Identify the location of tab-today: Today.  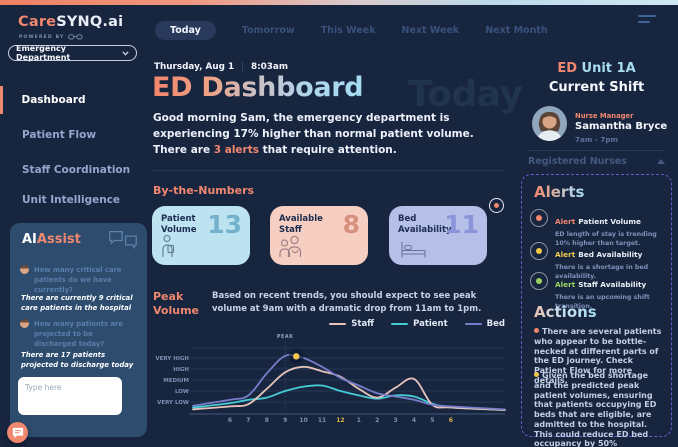
(185, 30).